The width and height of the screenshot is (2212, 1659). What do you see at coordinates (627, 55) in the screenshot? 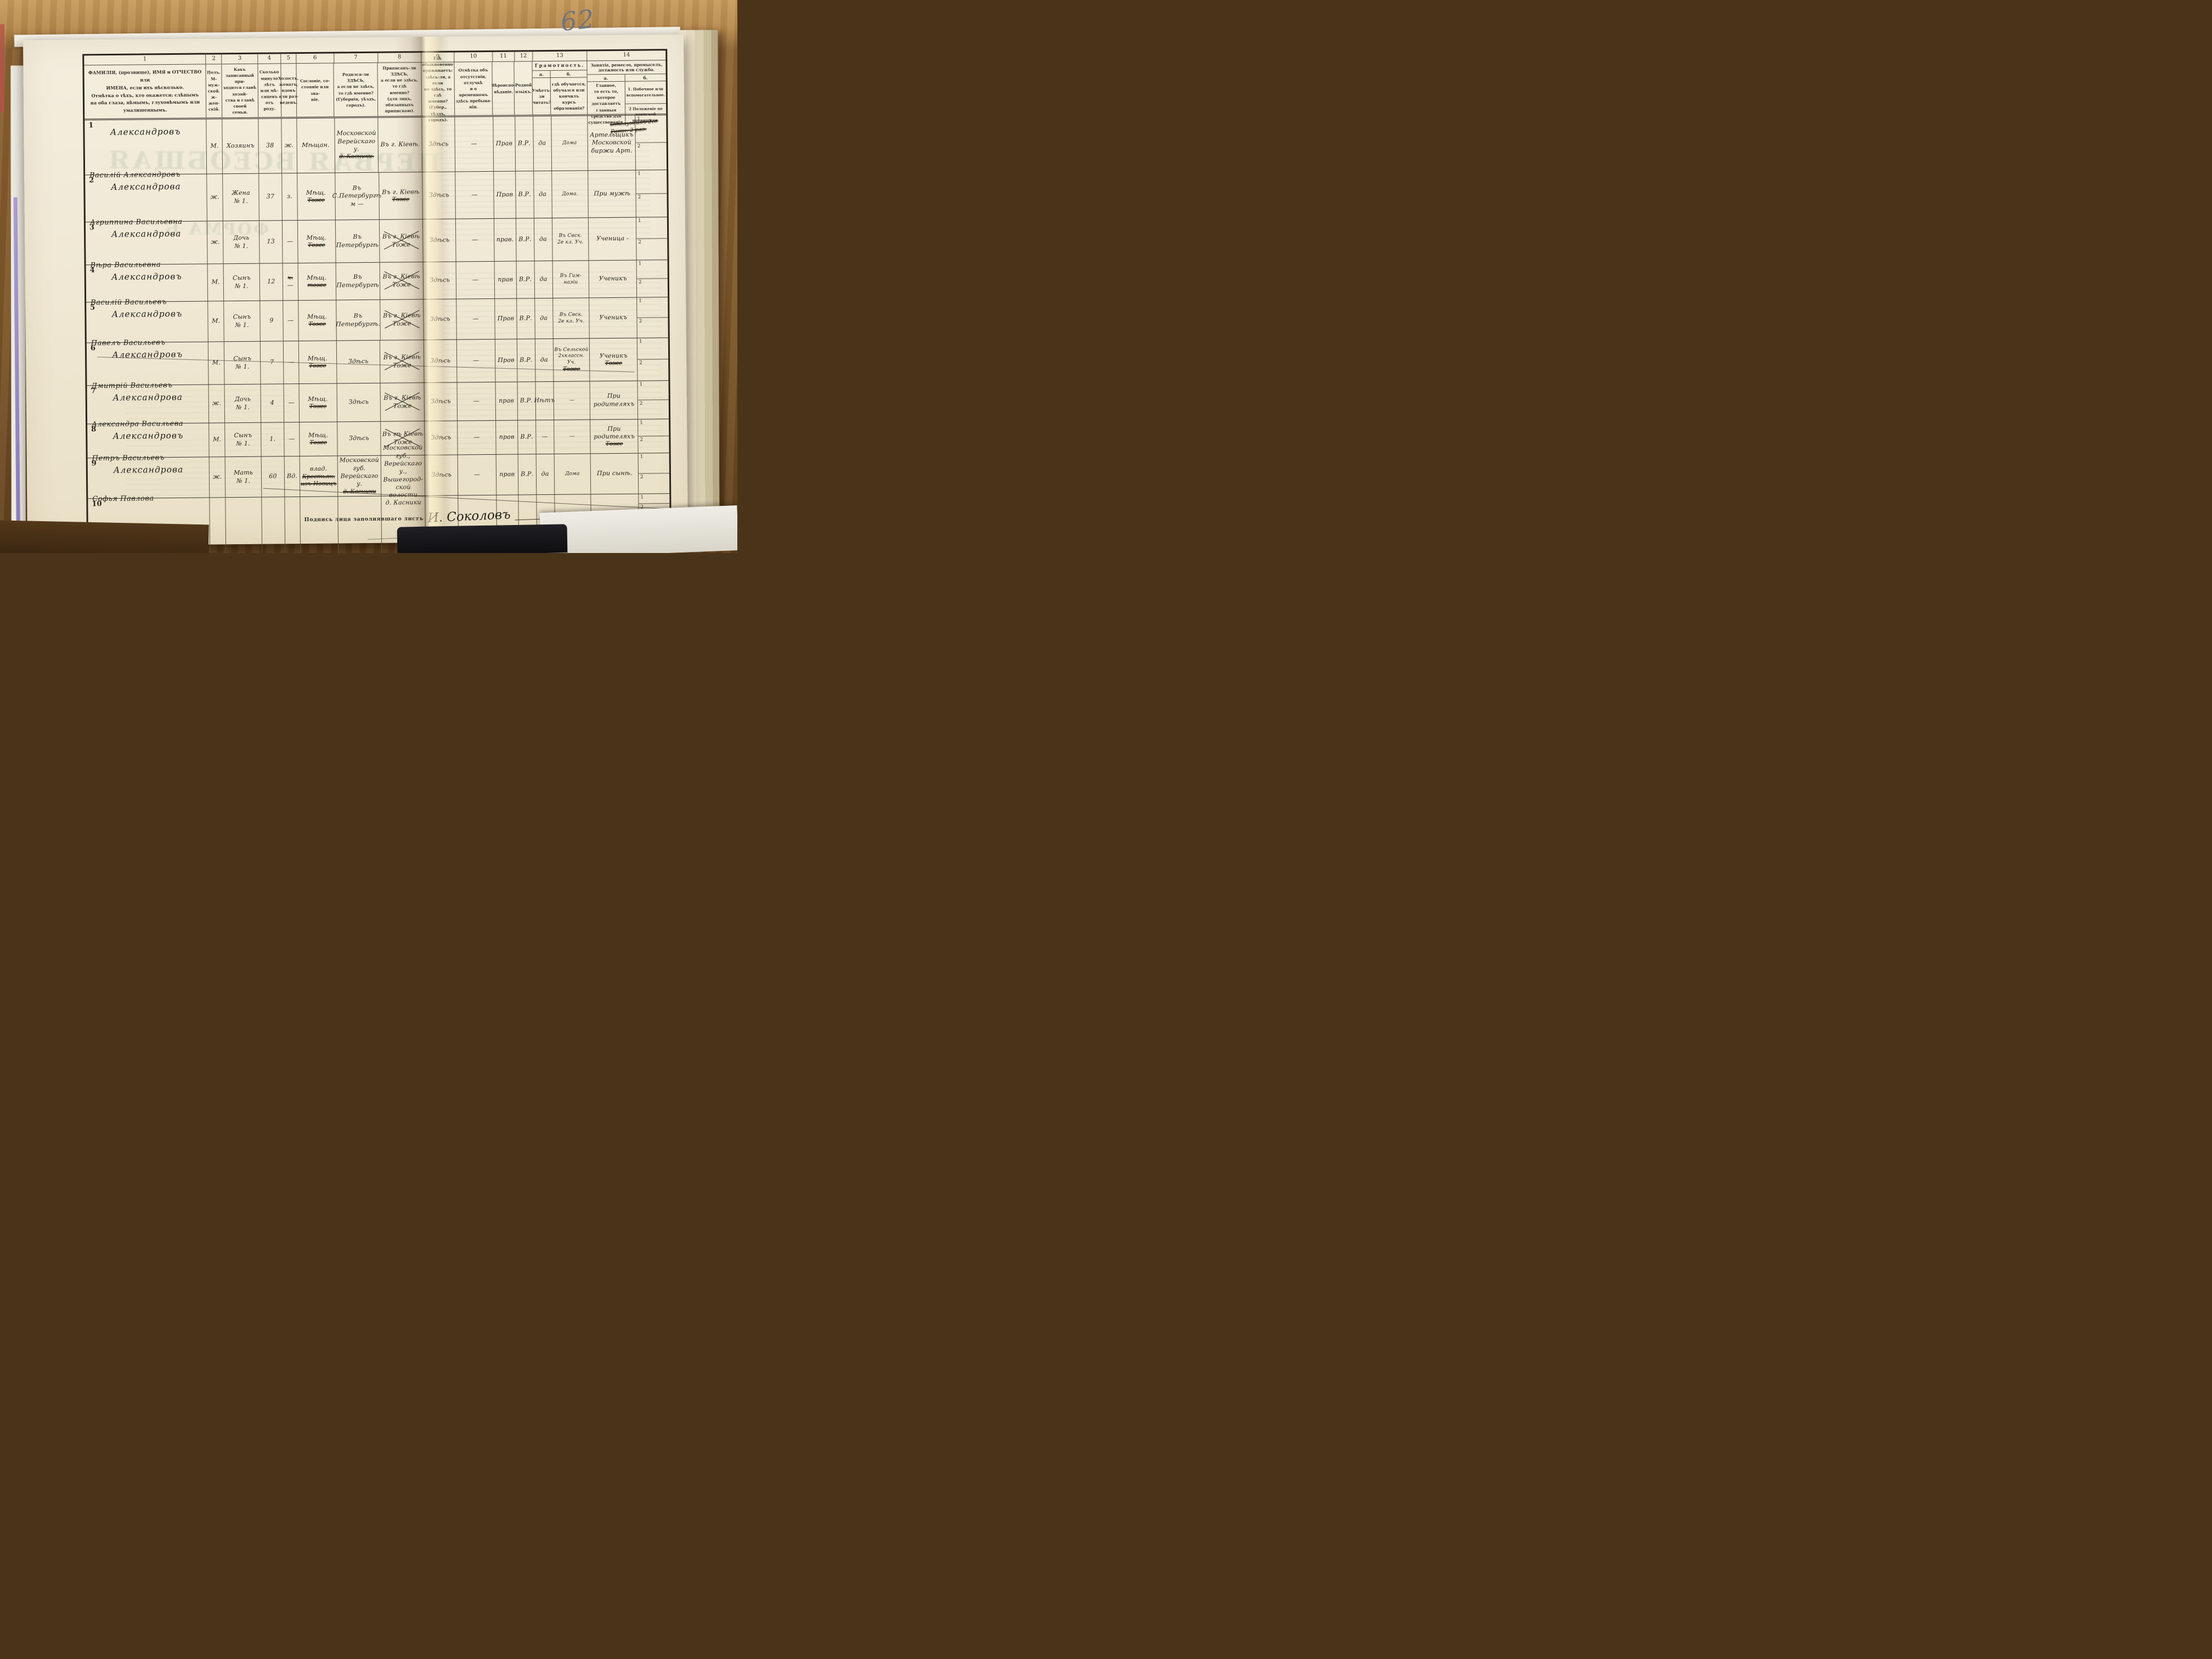
I see `header-num-14: 14` at bounding box center [627, 55].